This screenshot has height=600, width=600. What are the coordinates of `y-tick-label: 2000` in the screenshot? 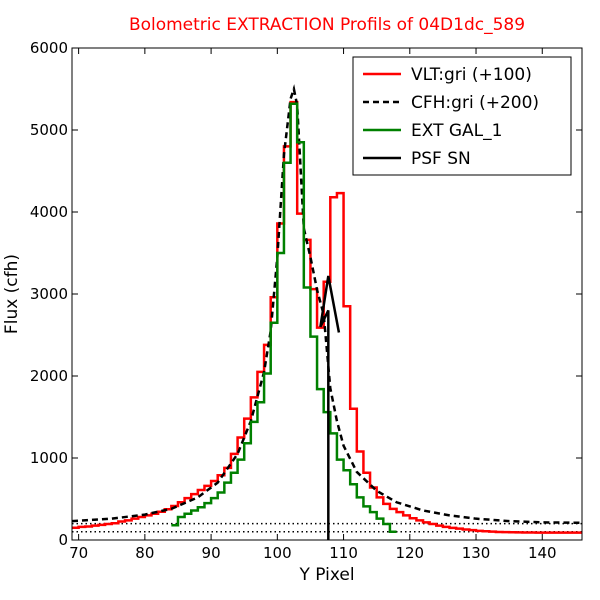 It's located at (49, 376).